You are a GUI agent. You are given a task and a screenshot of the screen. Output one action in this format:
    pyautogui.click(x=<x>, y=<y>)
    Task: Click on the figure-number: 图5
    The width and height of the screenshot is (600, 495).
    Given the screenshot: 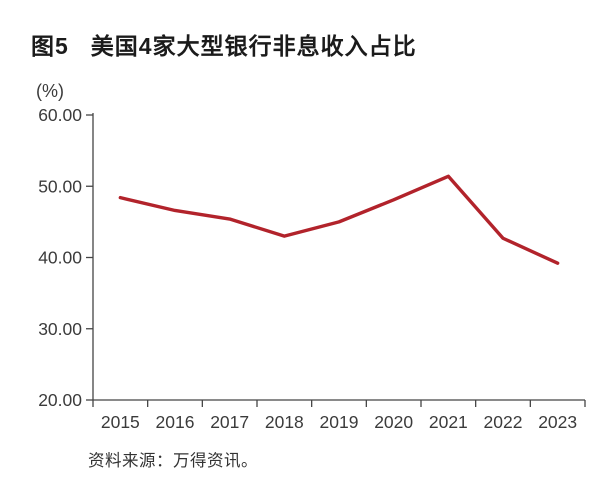 What is the action you would take?
    pyautogui.click(x=50, y=46)
    